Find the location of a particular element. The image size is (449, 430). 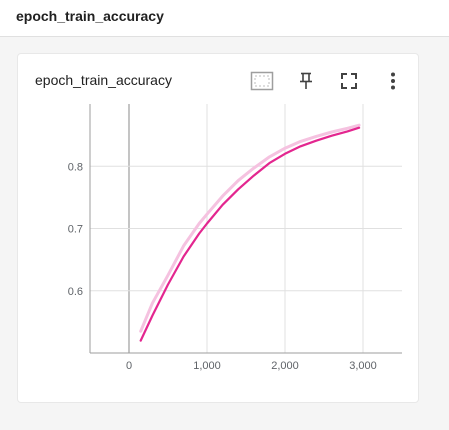

pin-icon is located at coordinates (306, 81).